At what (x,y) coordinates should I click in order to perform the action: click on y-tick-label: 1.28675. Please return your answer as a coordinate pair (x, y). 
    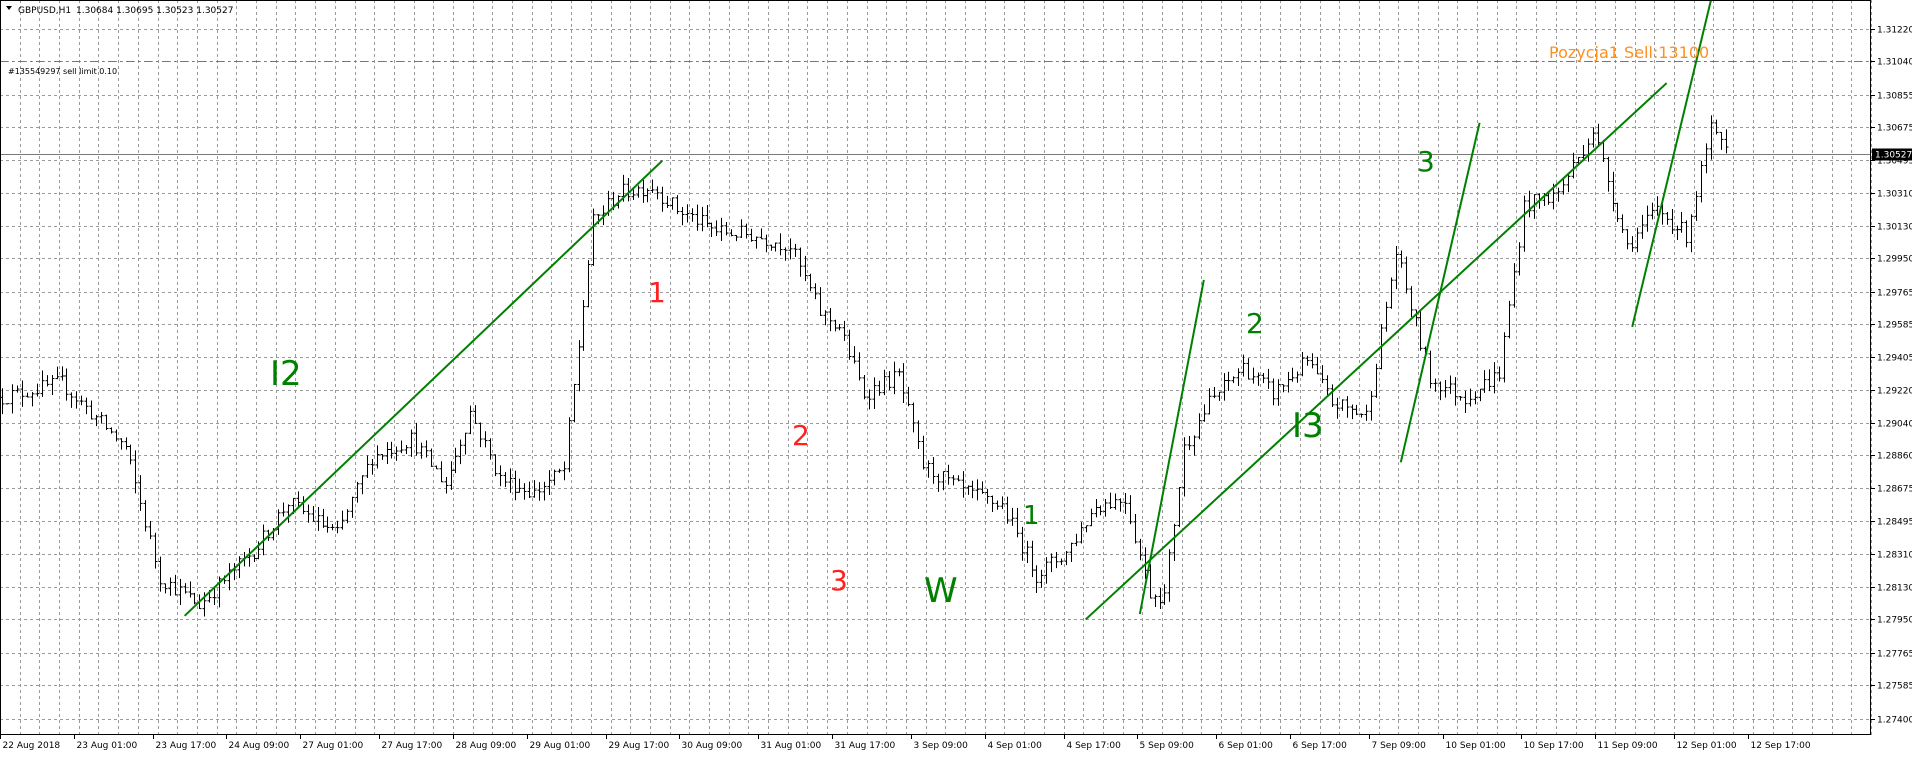
    Looking at the image, I should click on (1894, 490).